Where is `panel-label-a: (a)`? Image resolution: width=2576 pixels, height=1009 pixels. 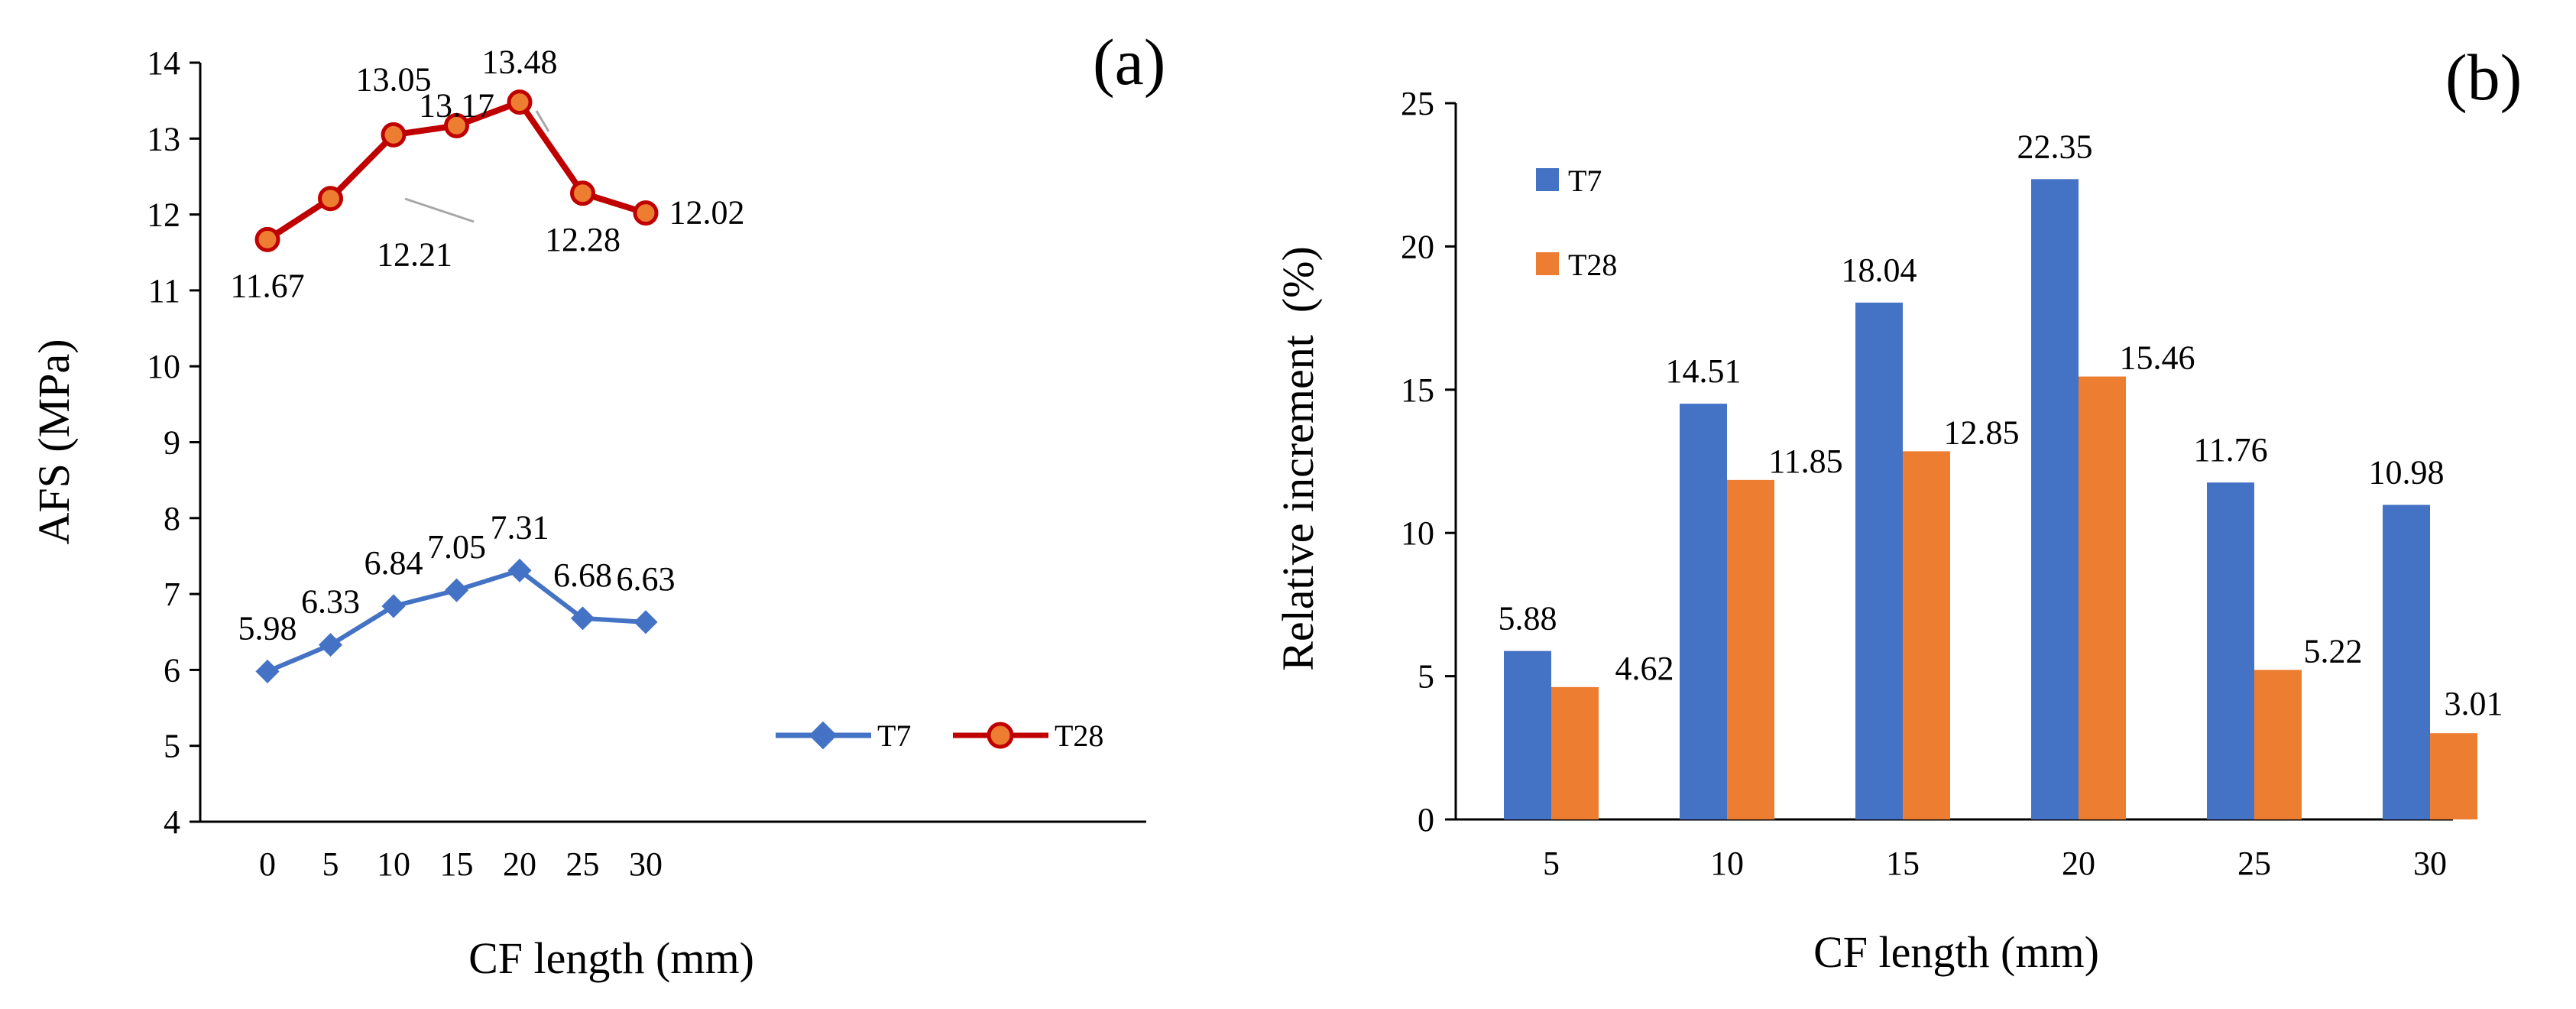
panel-label-a: (a) is located at coordinates (1129, 62).